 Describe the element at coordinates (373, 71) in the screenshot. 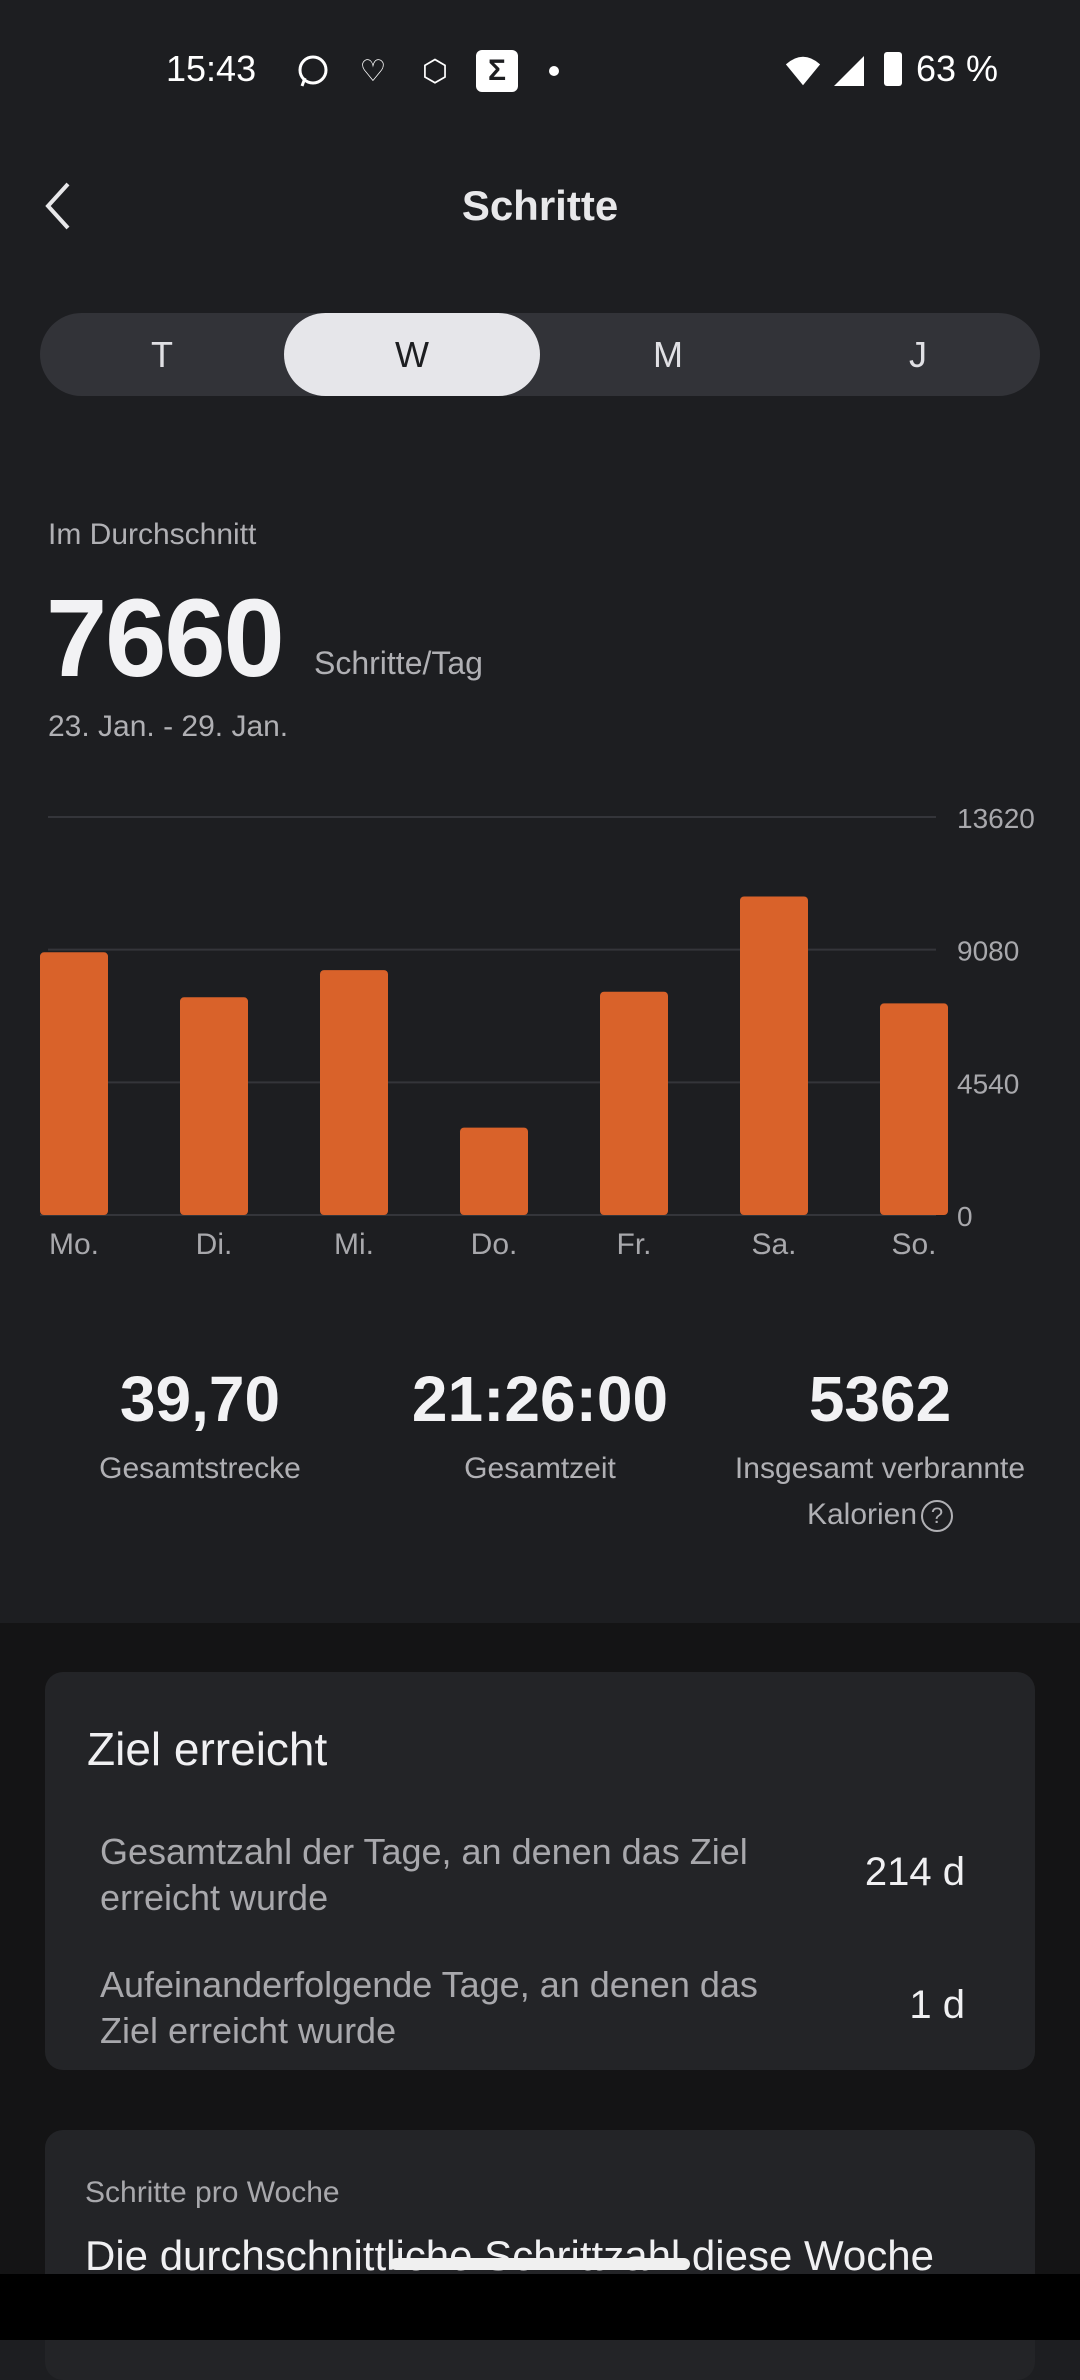

I see `heart-icon: ♡` at that location.